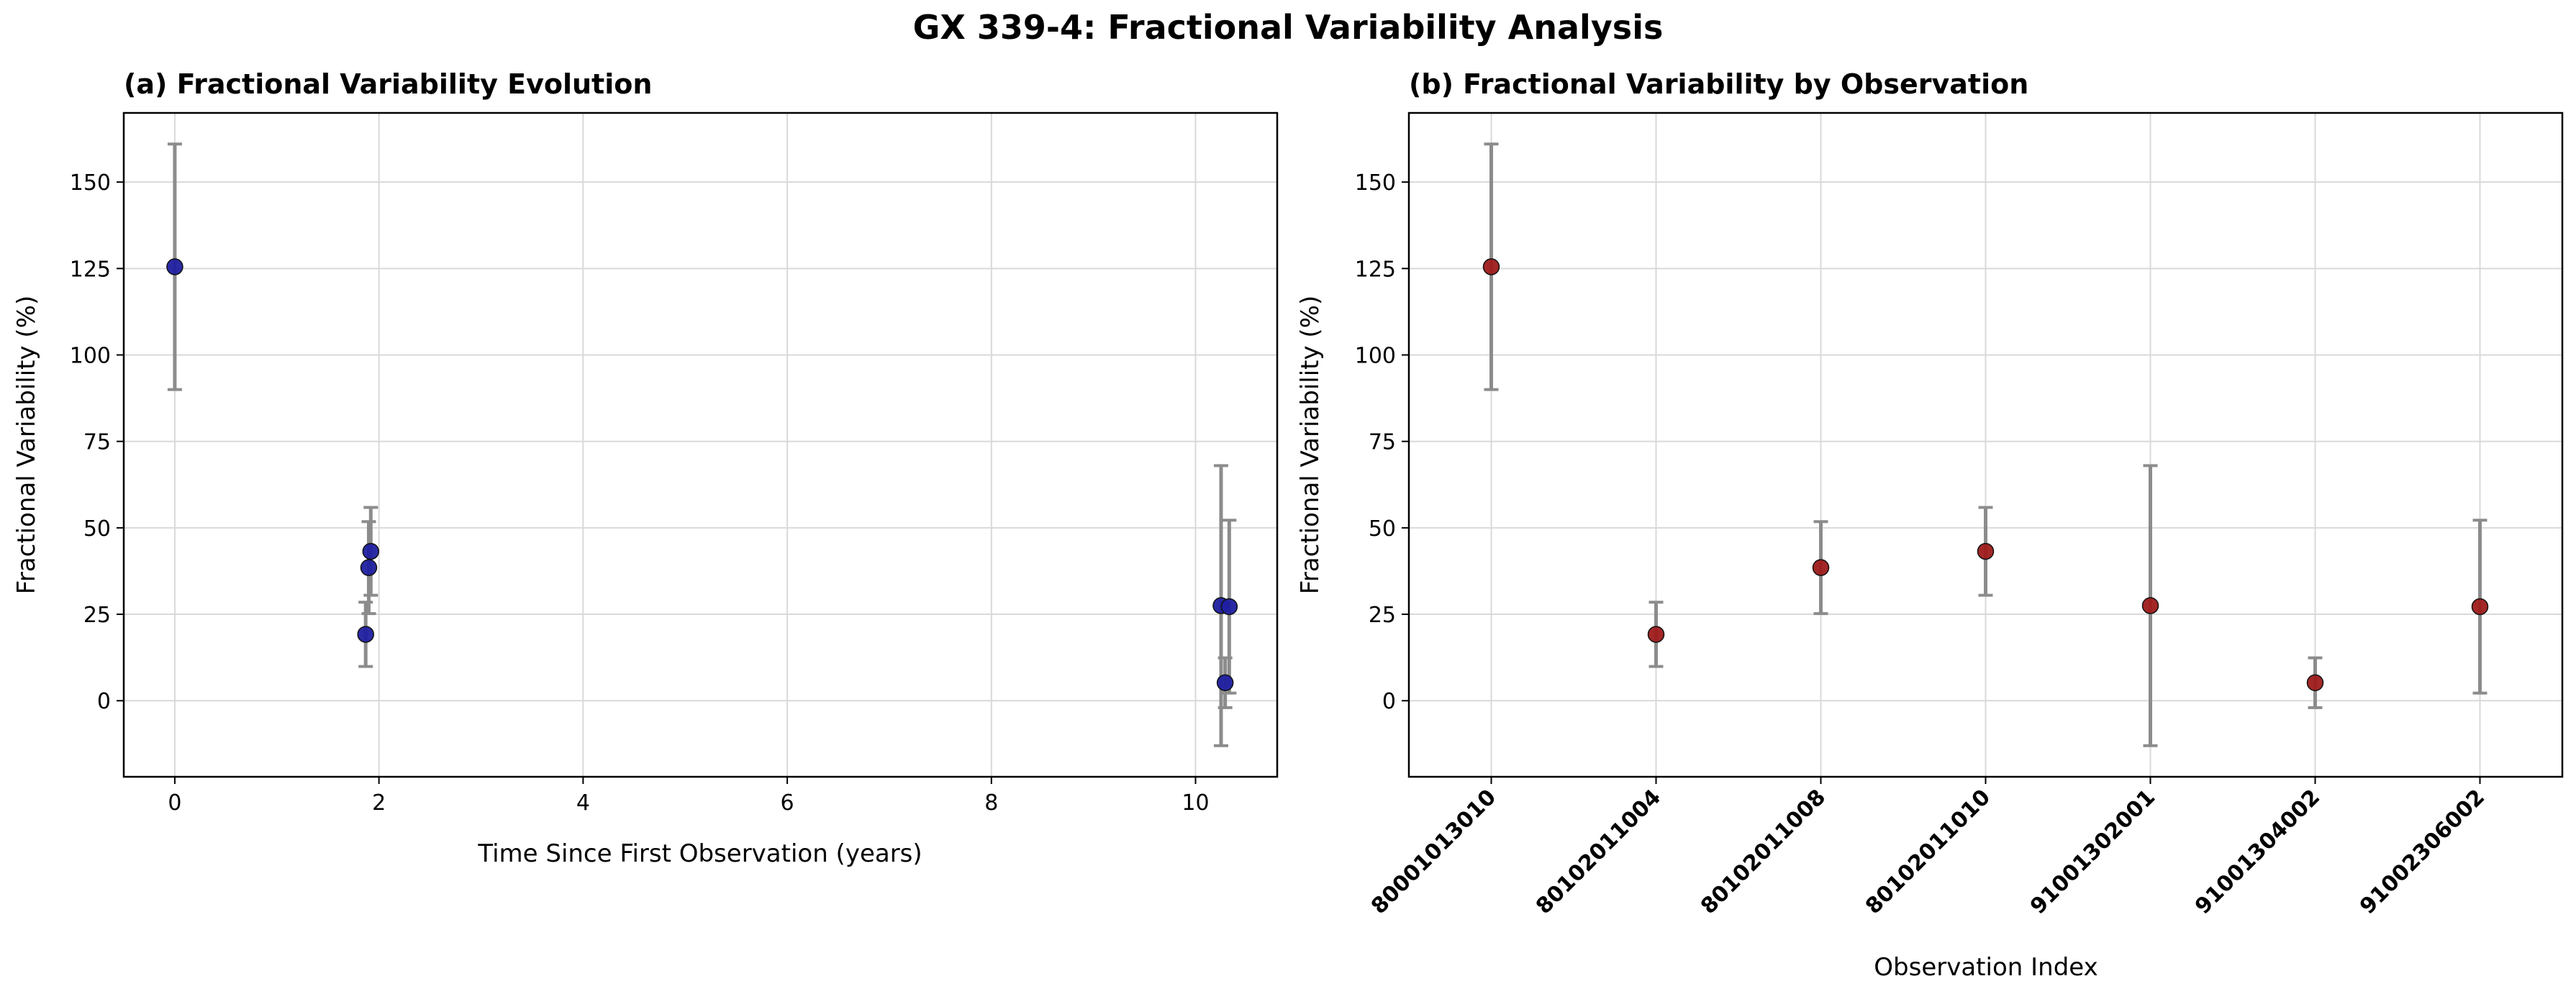  I want to click on x-tick-label: 6, so click(787, 803).